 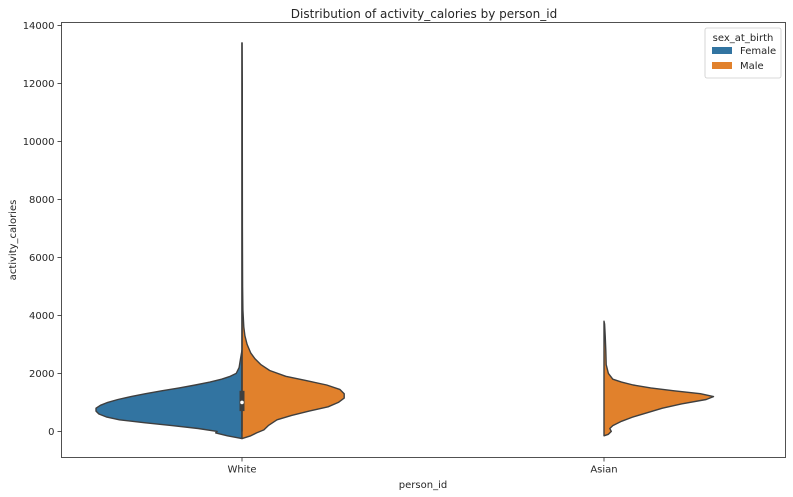 I want to click on x-tick-label: White, so click(x=241, y=470).